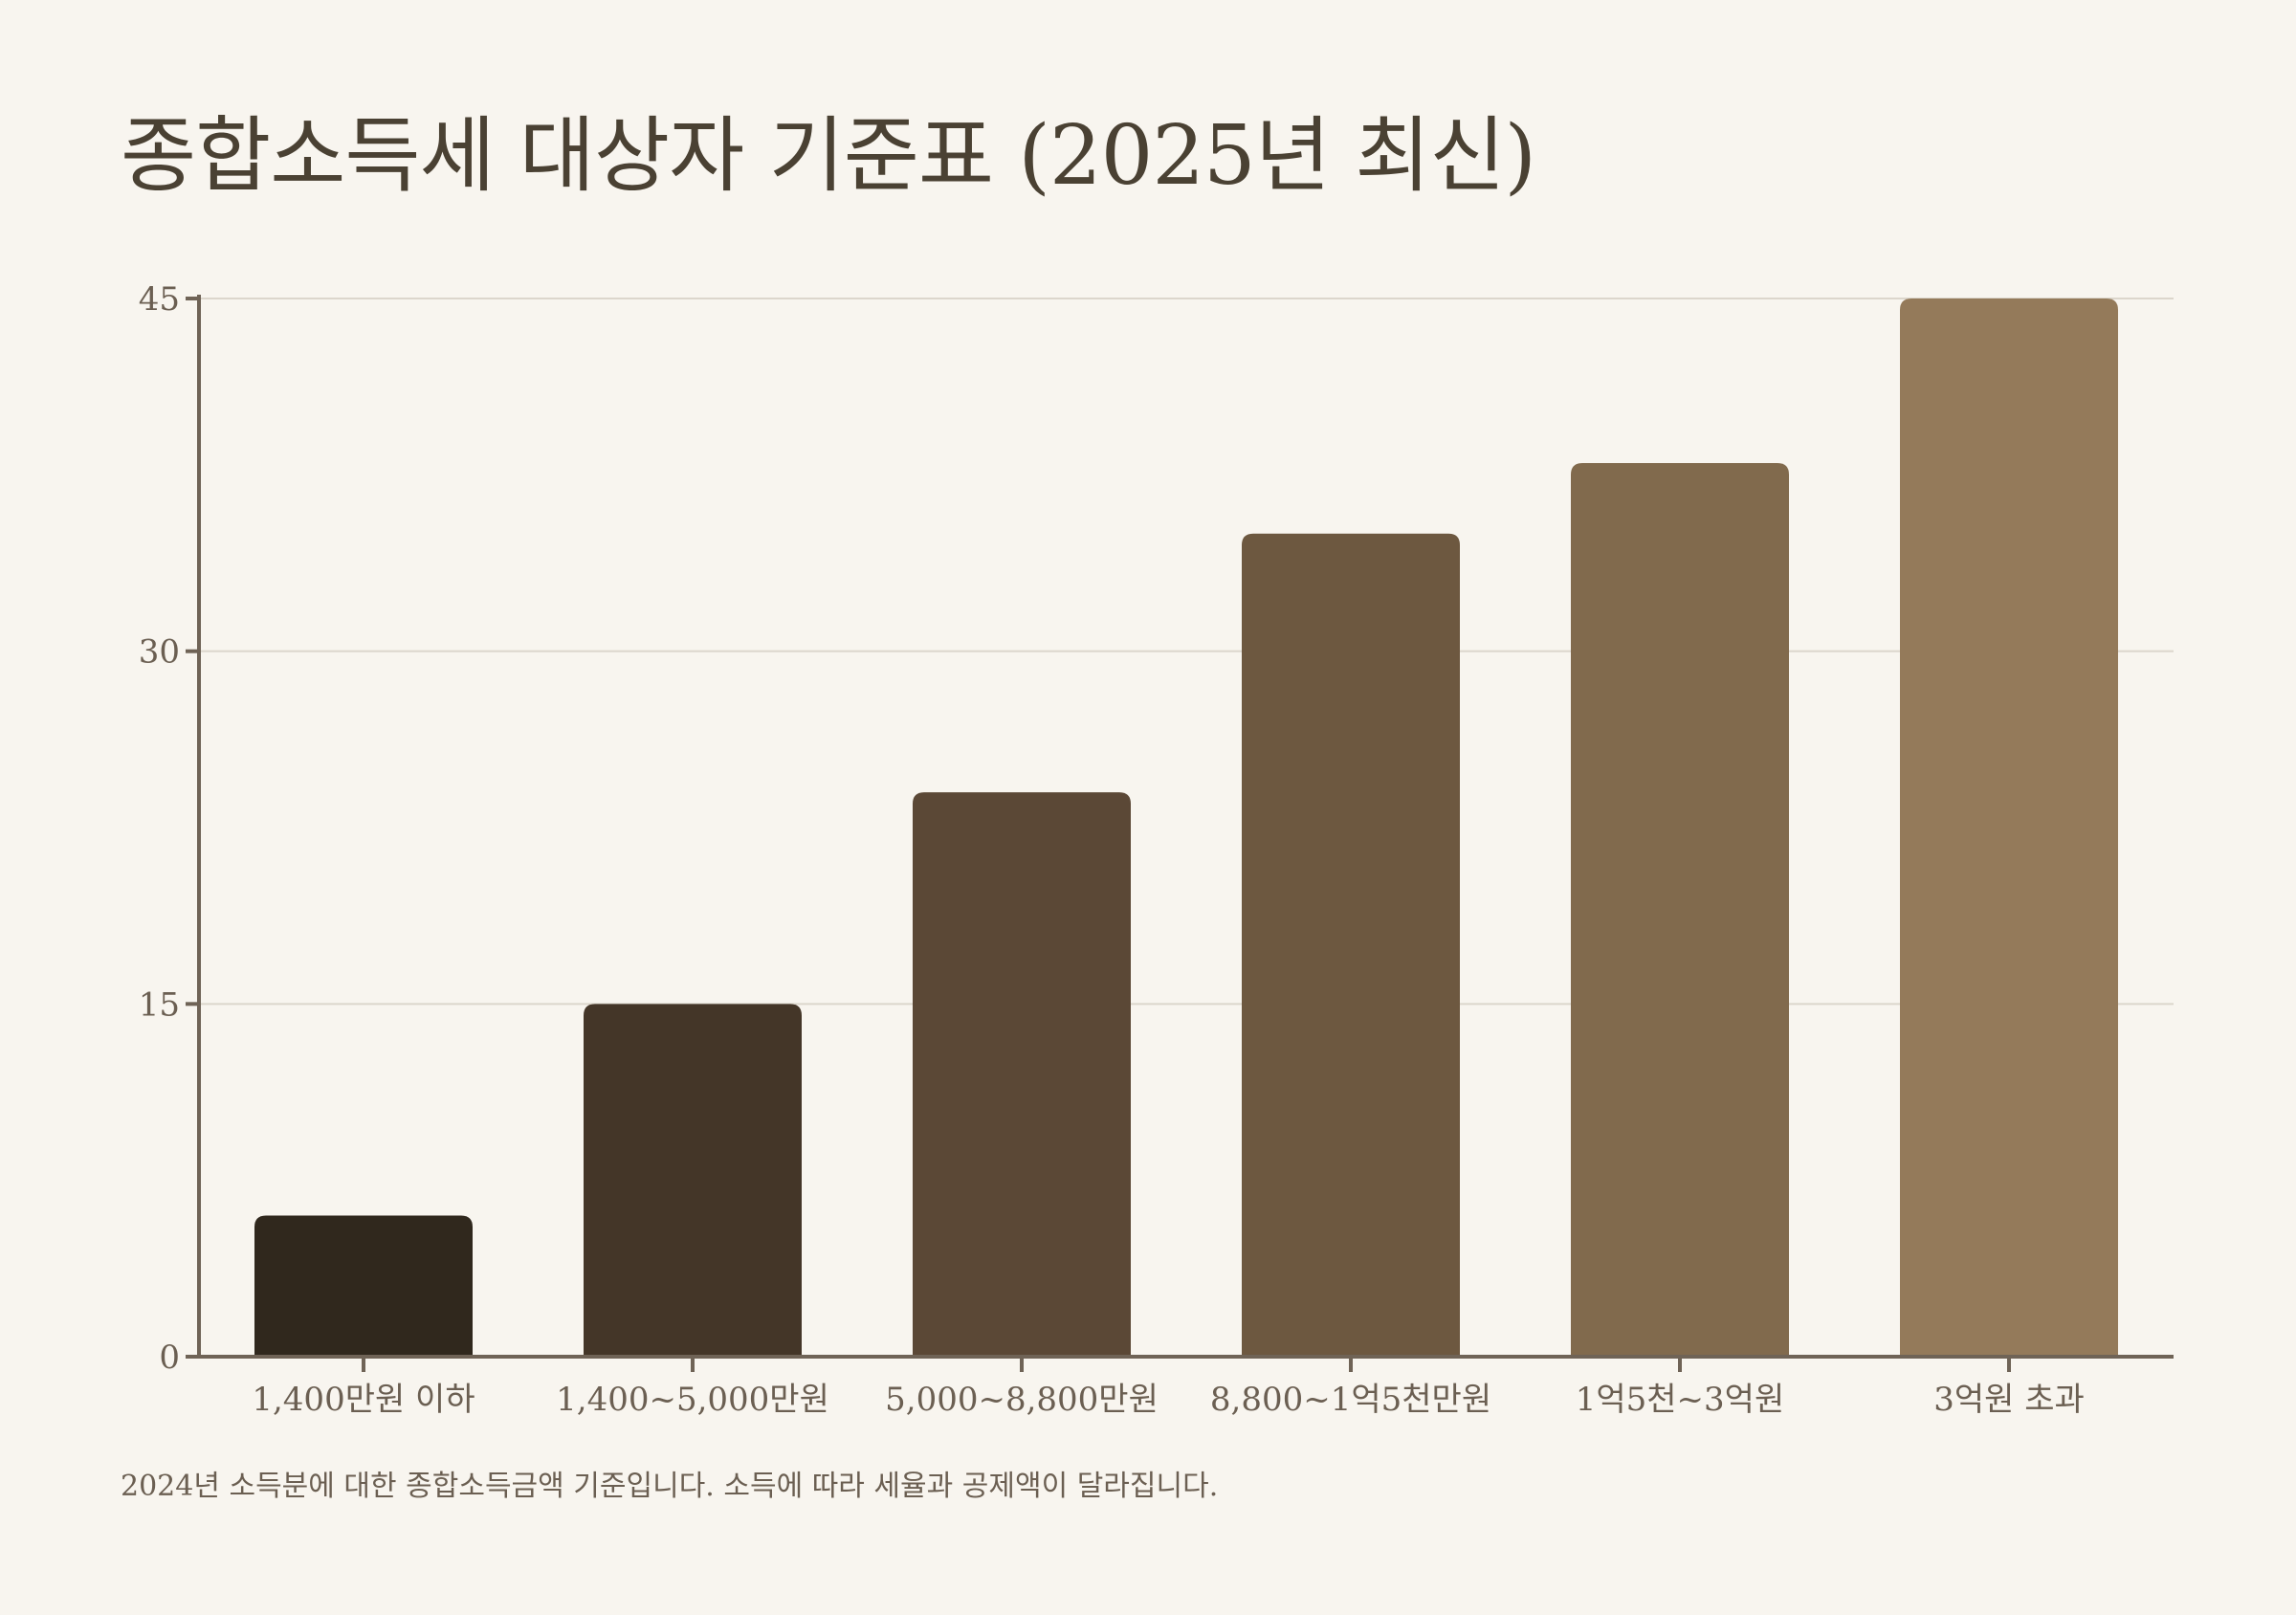  What do you see at coordinates (2009, 1400) in the screenshot?
I see `x-tick-label-6: 3억원 초과` at bounding box center [2009, 1400].